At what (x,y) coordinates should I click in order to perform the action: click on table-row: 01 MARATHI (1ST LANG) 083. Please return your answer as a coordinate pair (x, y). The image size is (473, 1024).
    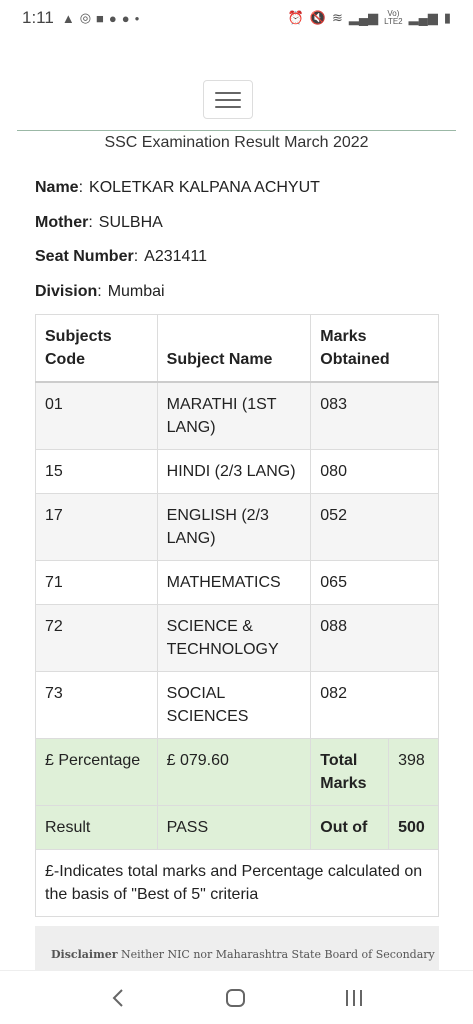
    Looking at the image, I should click on (237, 415).